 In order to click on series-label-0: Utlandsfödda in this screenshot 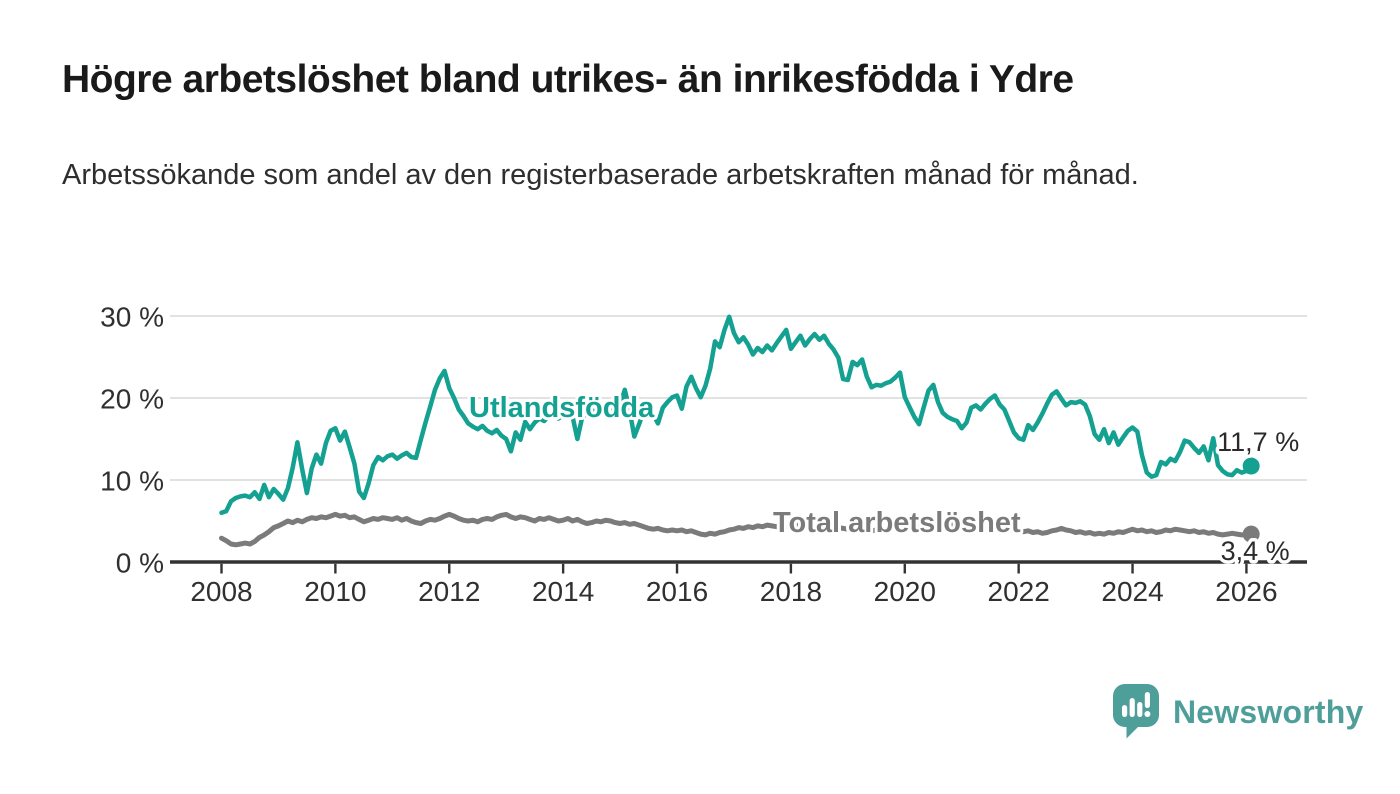, I will do `click(562, 408)`.